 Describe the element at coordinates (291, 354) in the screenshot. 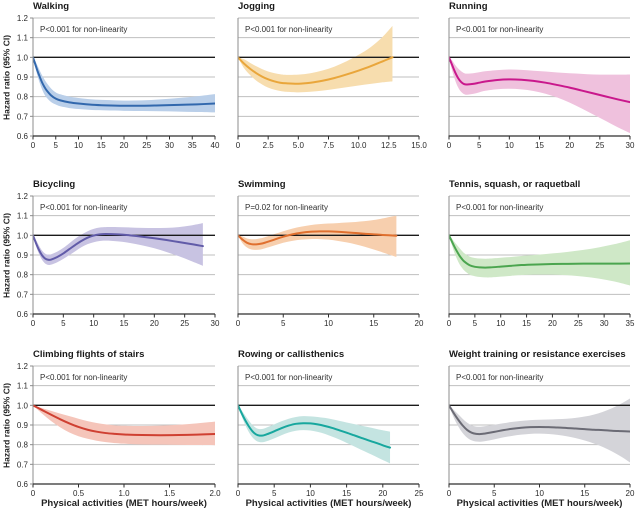

I see `panel-title: Rowing or callisthenics` at that location.